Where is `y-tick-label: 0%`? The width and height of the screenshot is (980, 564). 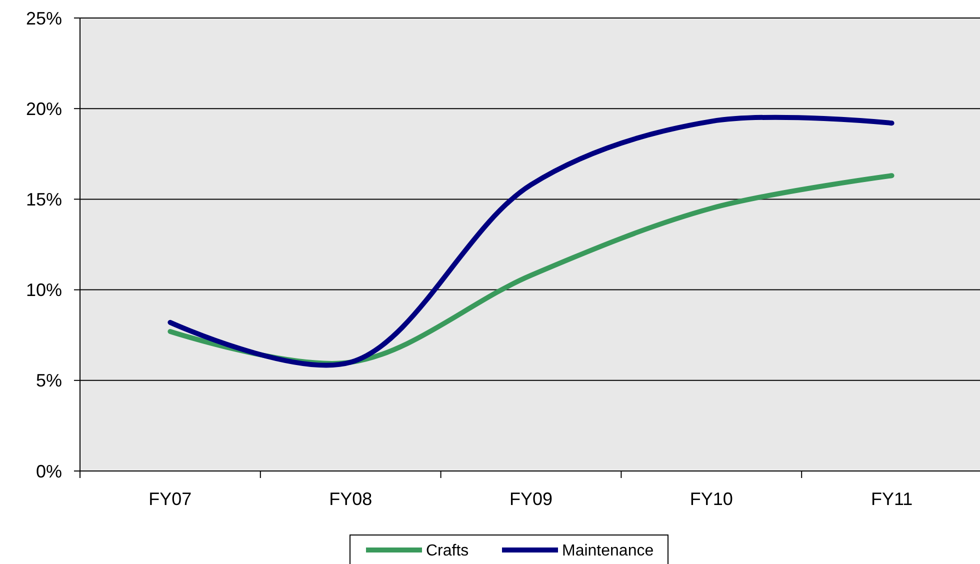 y-tick-label: 0% is located at coordinates (49, 471).